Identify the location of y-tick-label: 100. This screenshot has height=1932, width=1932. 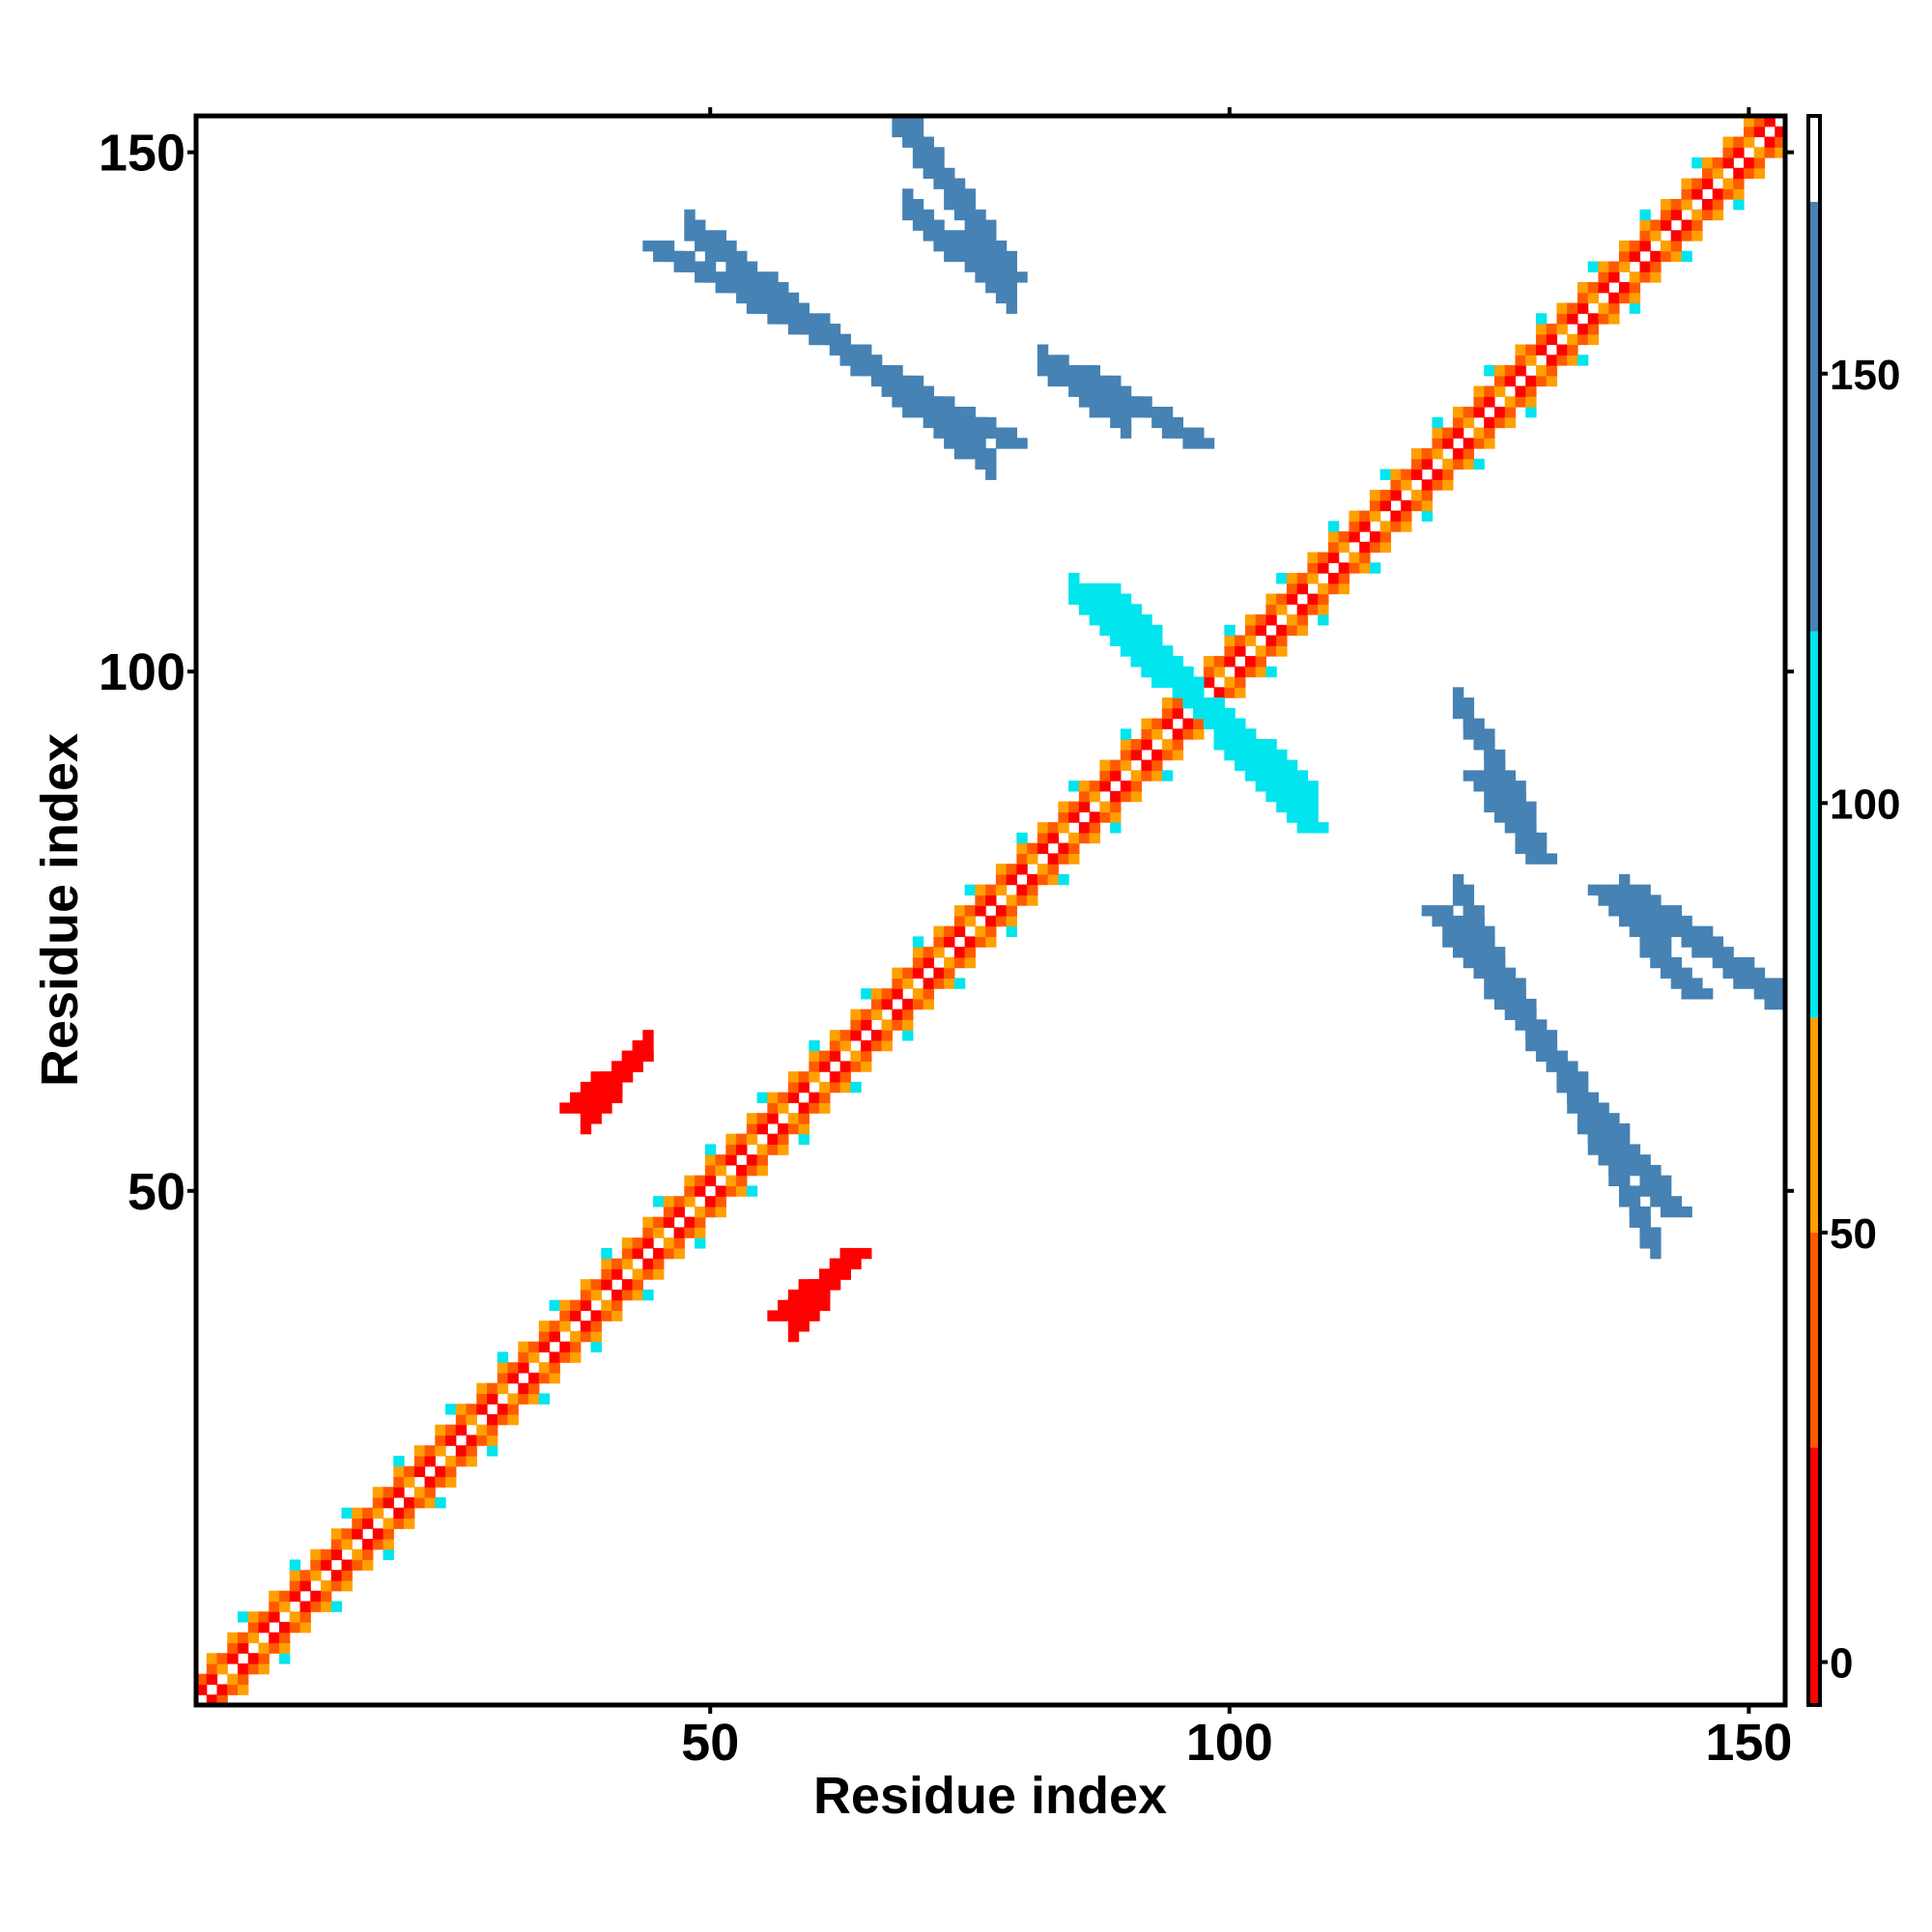
(142, 672).